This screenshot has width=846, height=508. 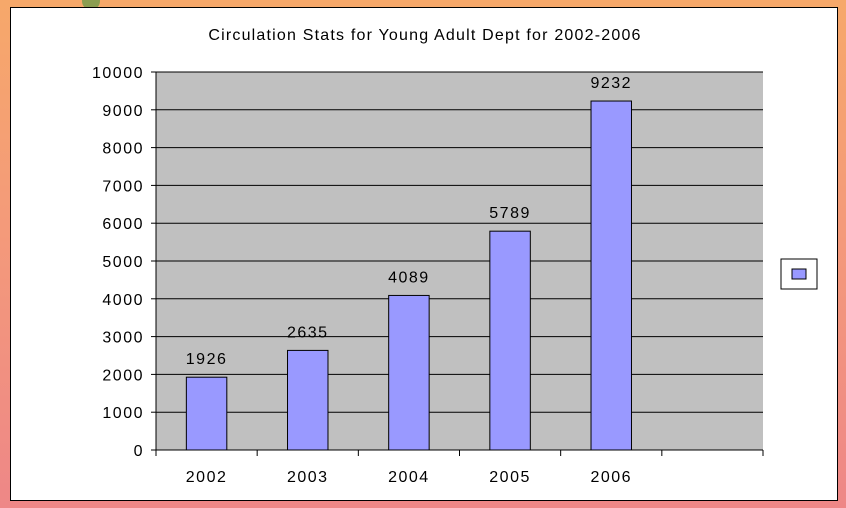 What do you see at coordinates (123, 338) in the screenshot?
I see `y-tick-label: 3000` at bounding box center [123, 338].